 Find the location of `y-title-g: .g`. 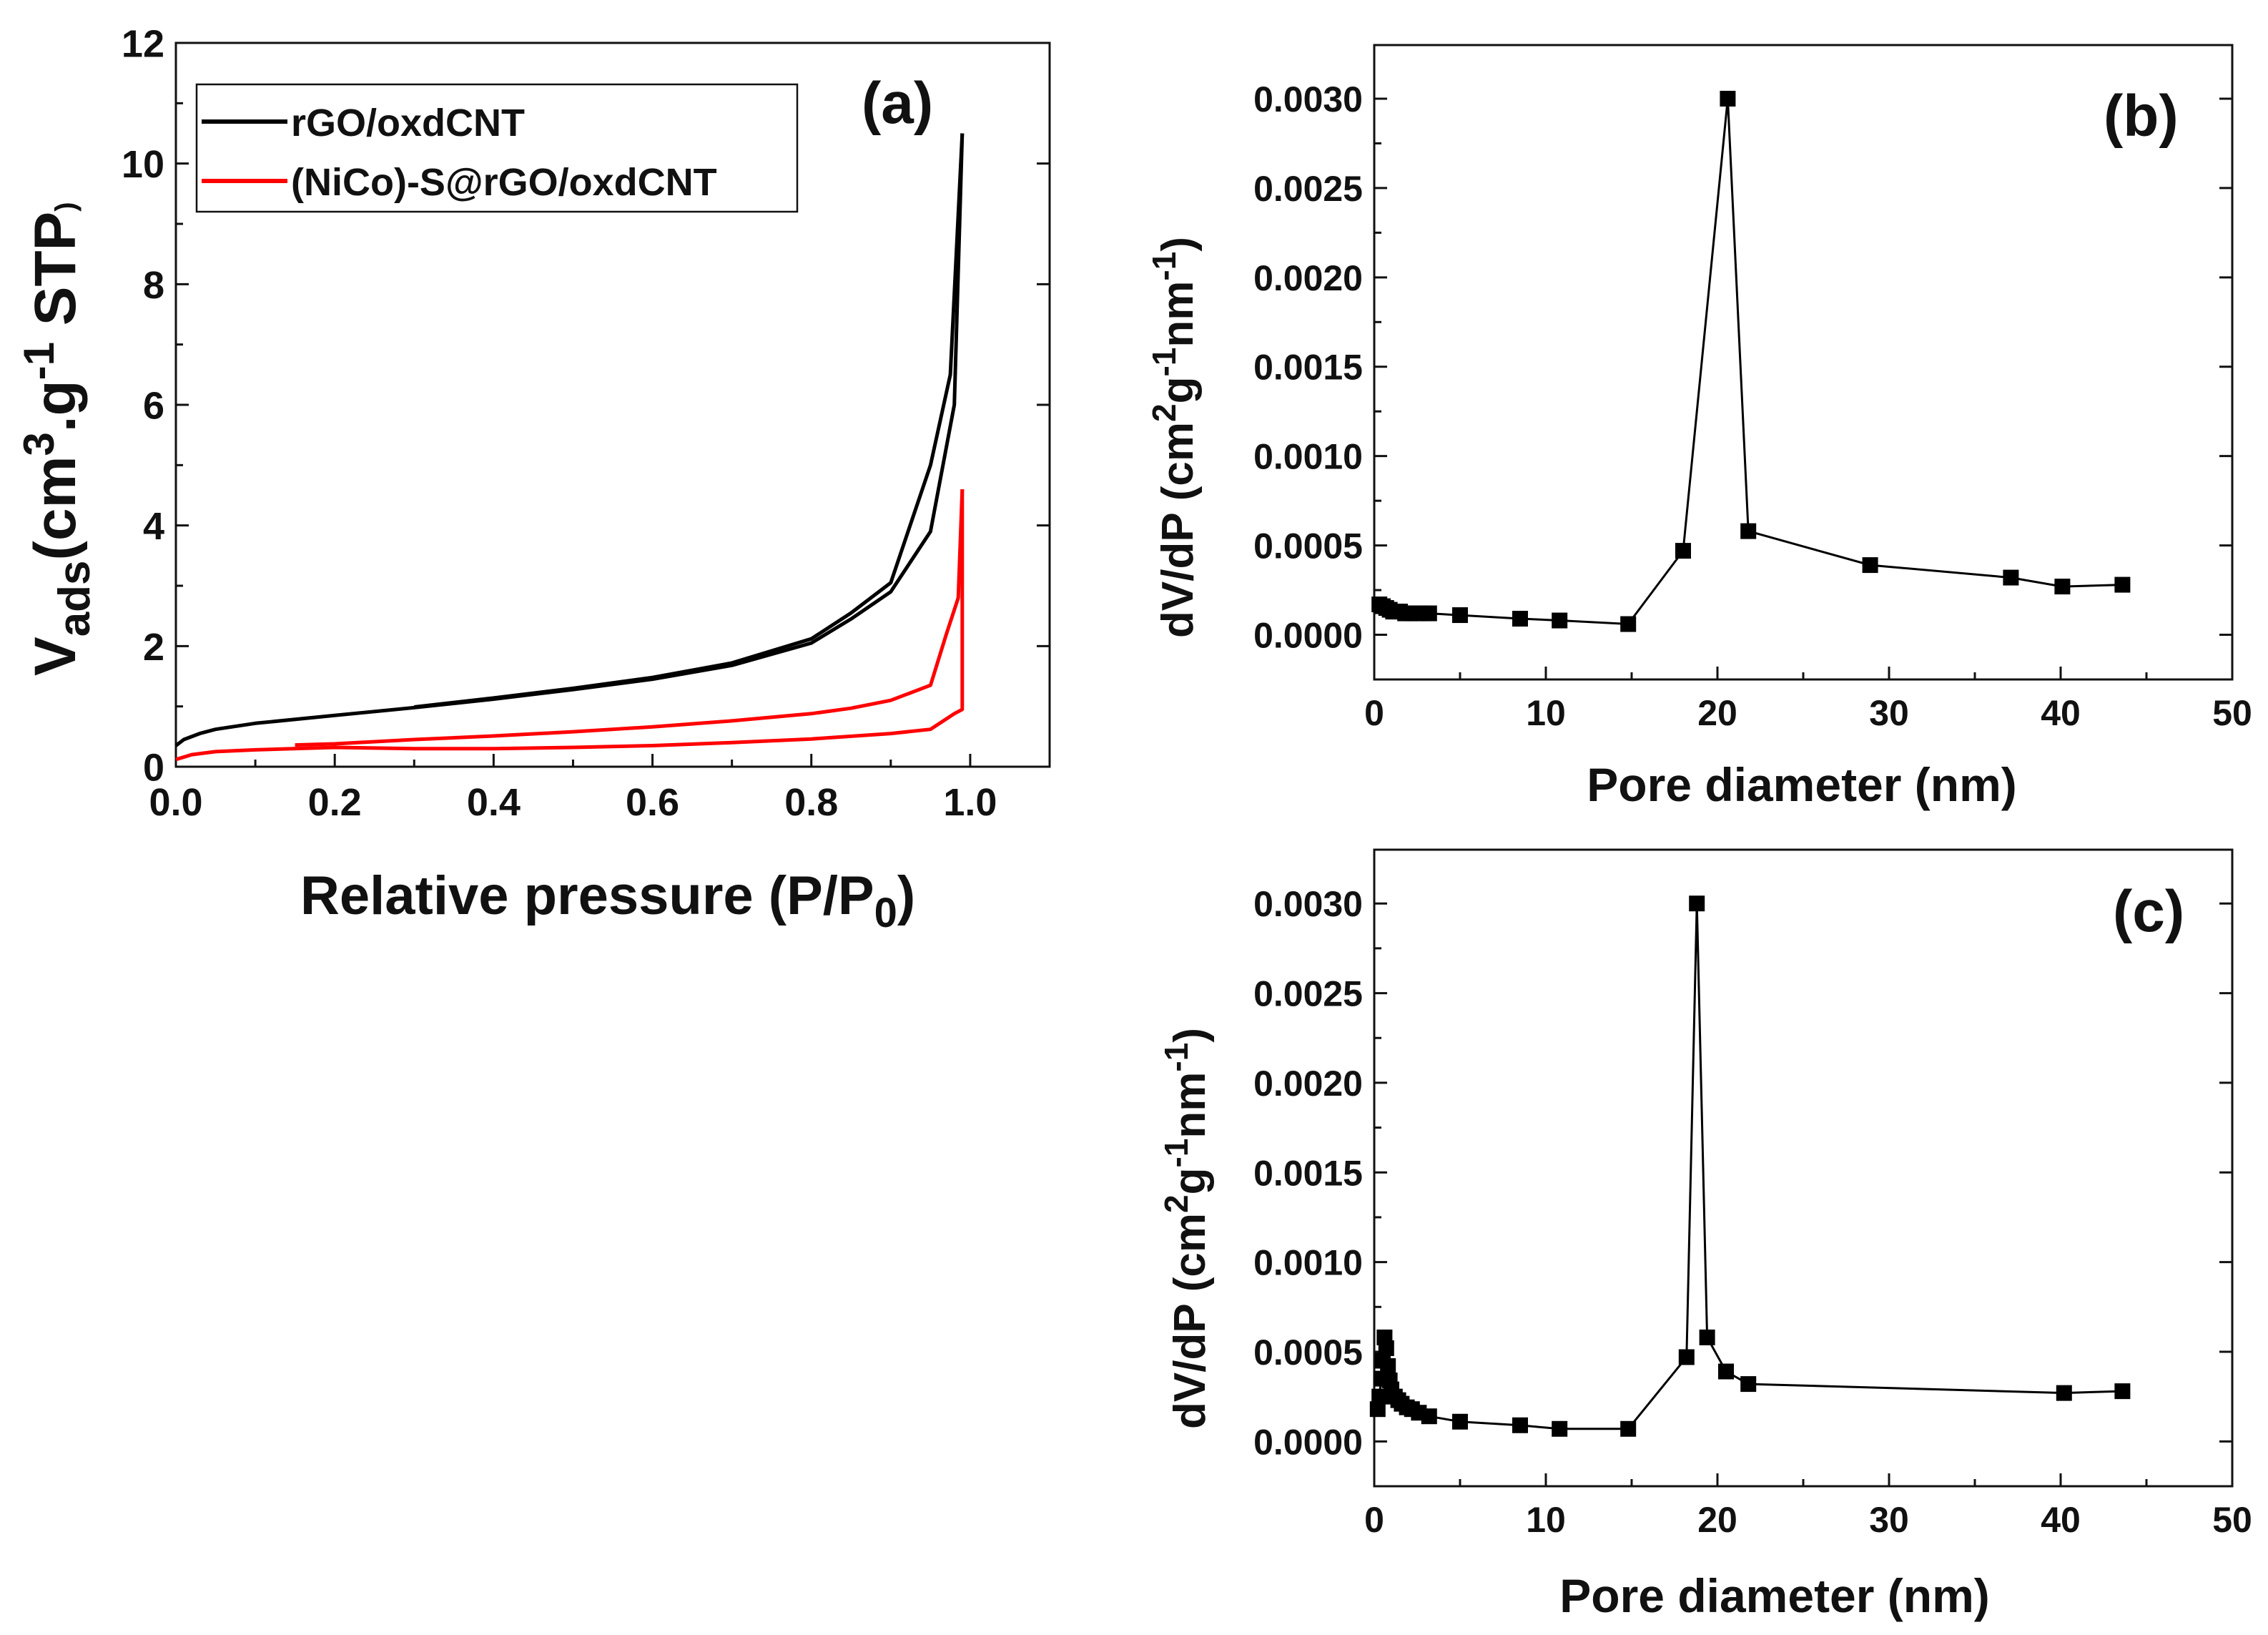

y-title-g: .g is located at coordinates (55, 406).